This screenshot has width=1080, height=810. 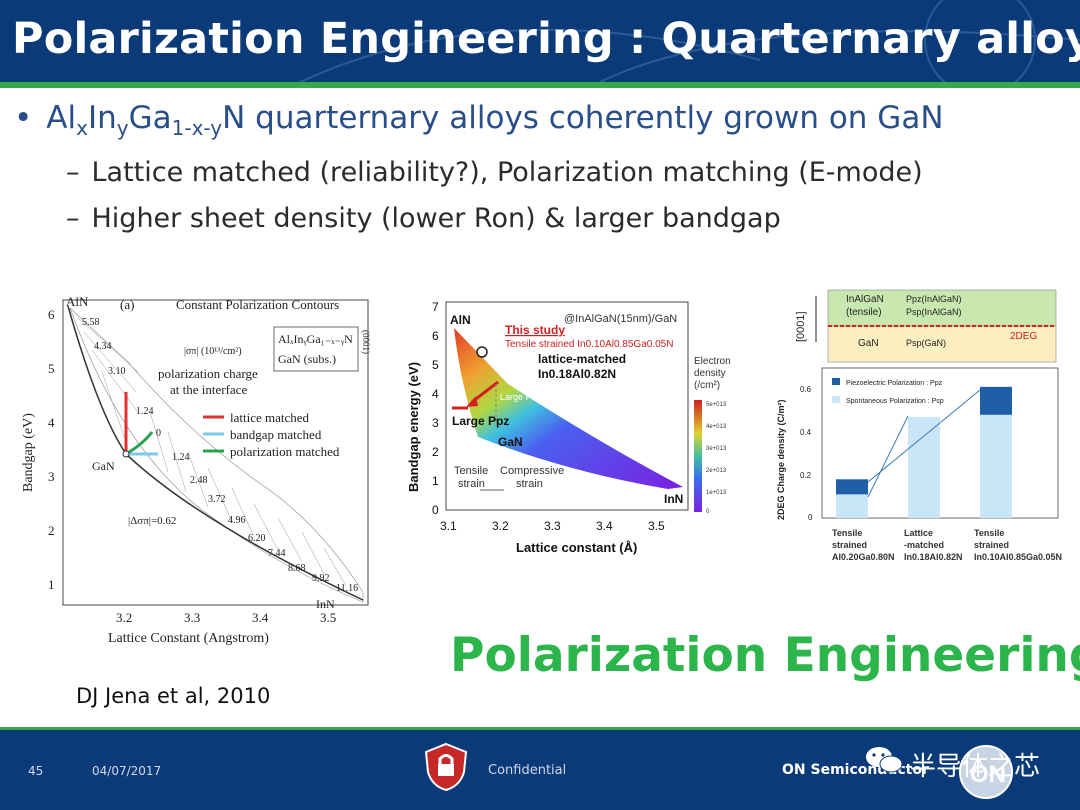 I want to click on svg-text: 3.2, so click(x=500, y=526).